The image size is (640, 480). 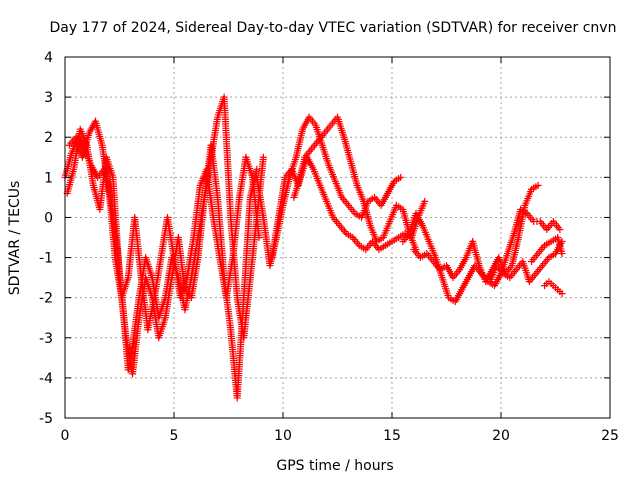 What do you see at coordinates (283, 436) in the screenshot?
I see `x-tick-label: 10` at bounding box center [283, 436].